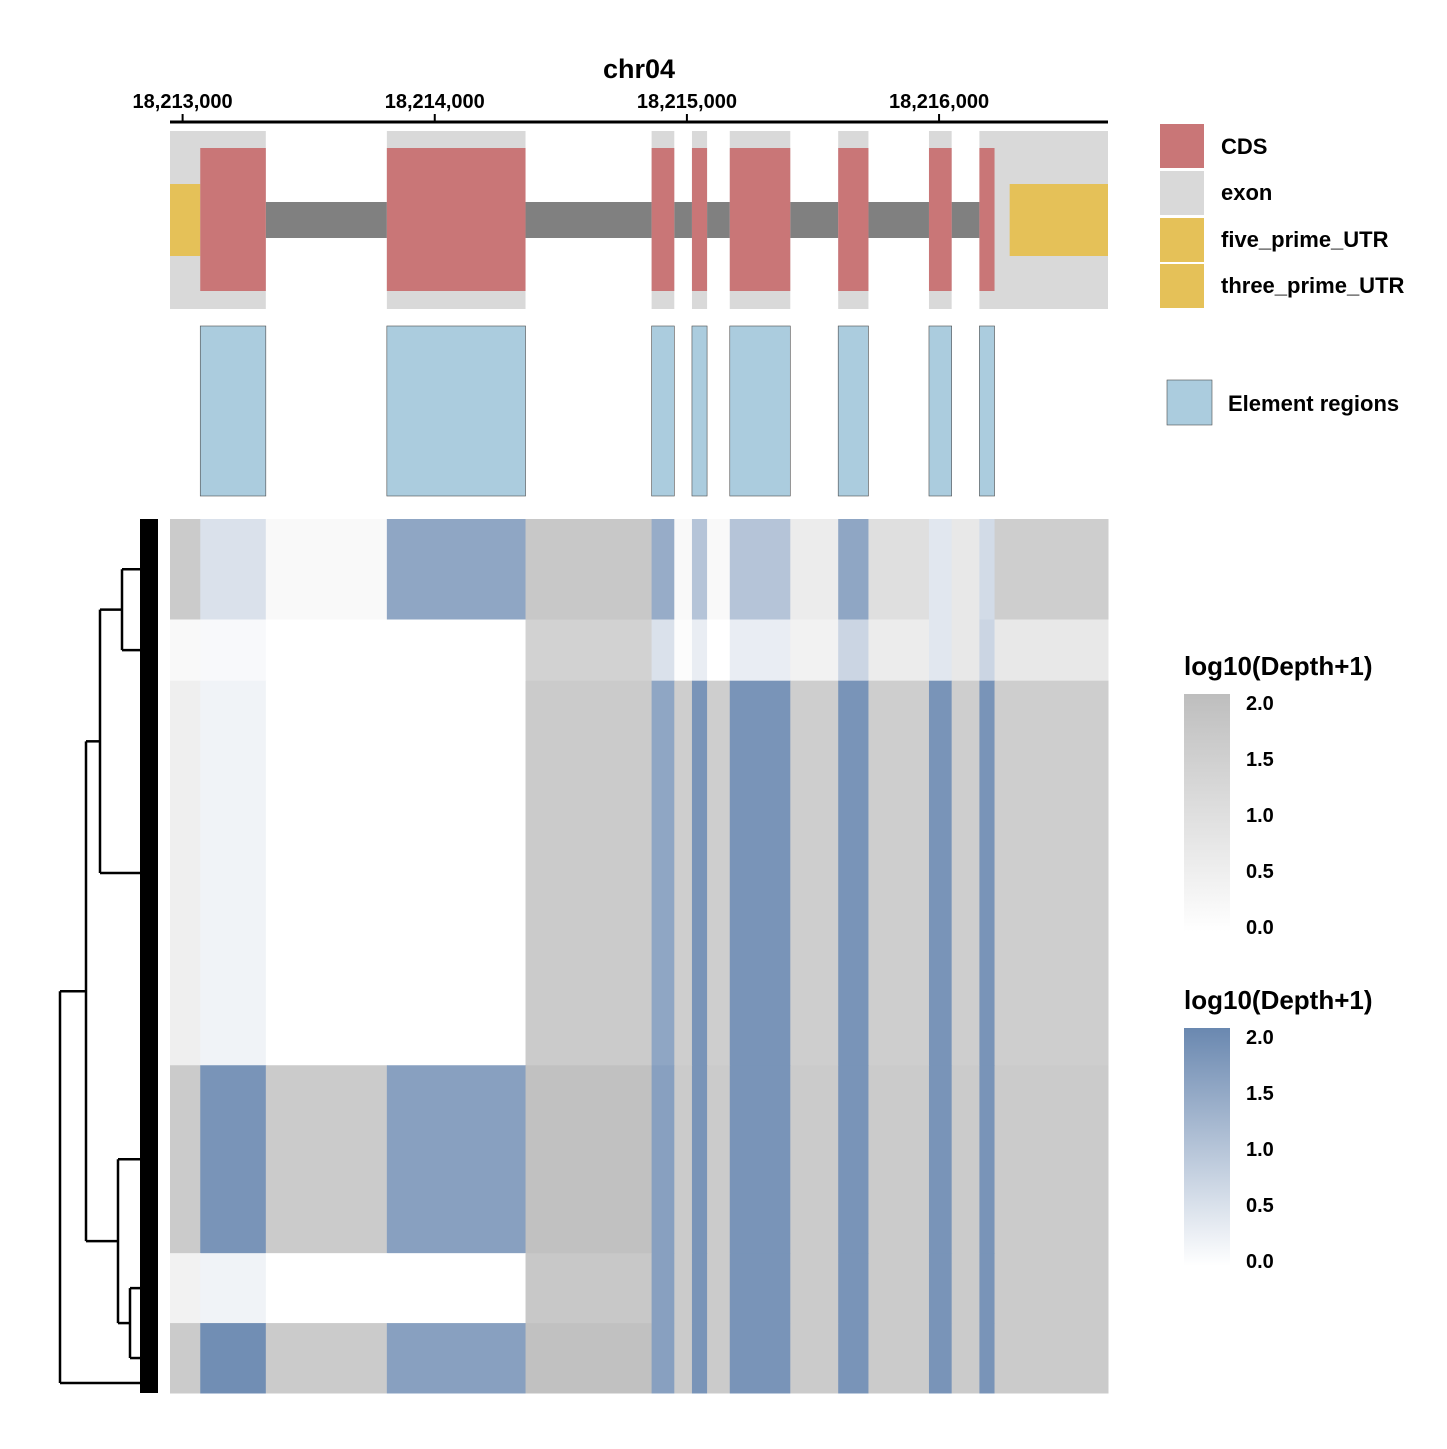  What do you see at coordinates (1182, 240) in the screenshot?
I see `legend-key-five-prime-utr` at bounding box center [1182, 240].